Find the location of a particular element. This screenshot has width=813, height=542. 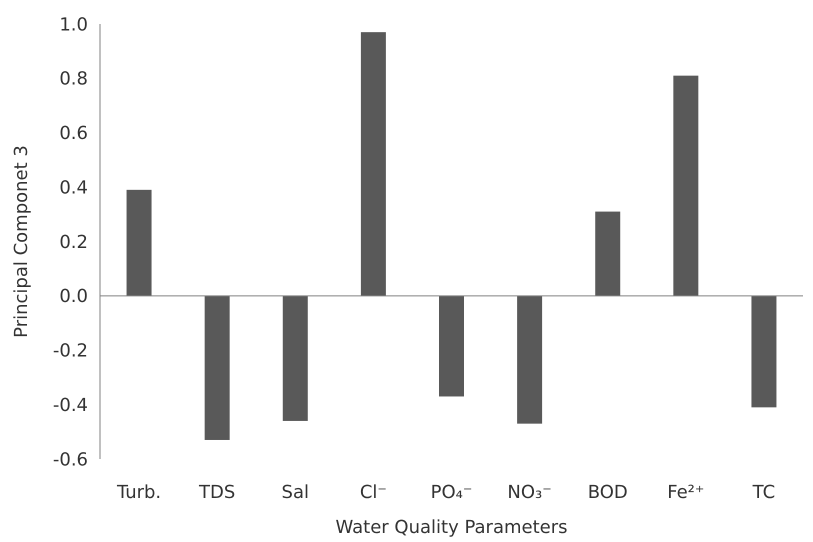

x-tick-label: Turb. is located at coordinates (139, 492).